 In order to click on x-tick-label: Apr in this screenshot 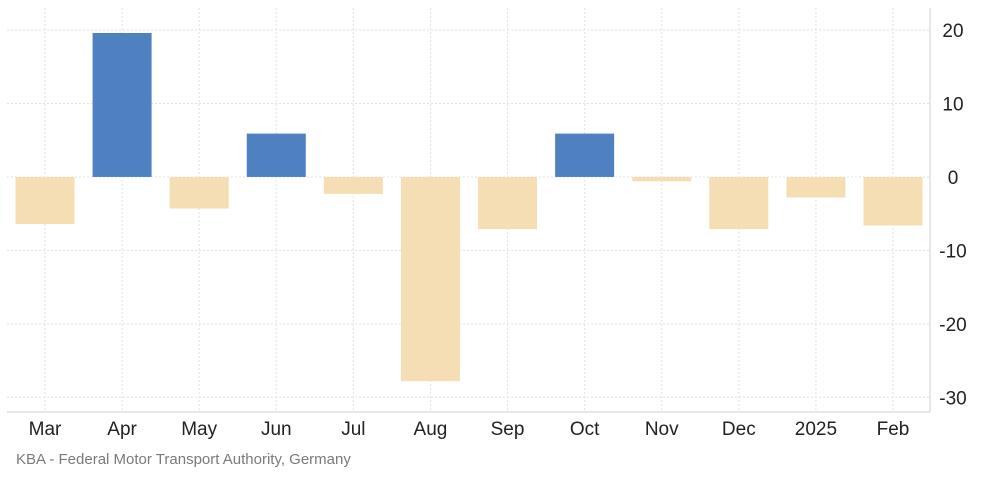, I will do `click(122, 429)`.